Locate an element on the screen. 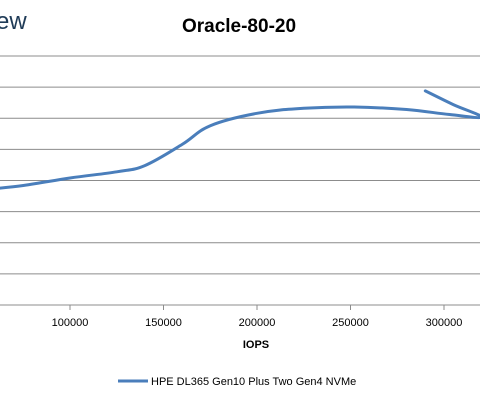 Image resolution: width=480 pixels, height=401 pixels. legend: HPE DL365 Gen10 Plus Two Gen4 NVMe is located at coordinates (237, 382).